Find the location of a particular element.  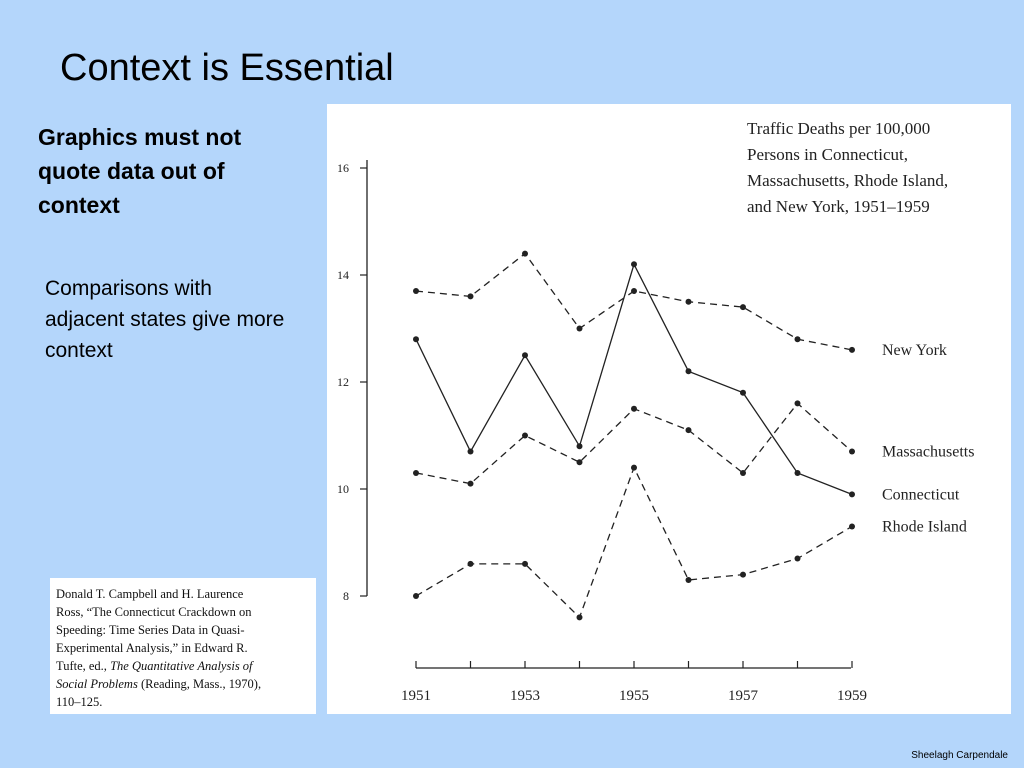

x-axis-ticks: 1951 1953 1955 1957 1959 is located at coordinates (634, 682).